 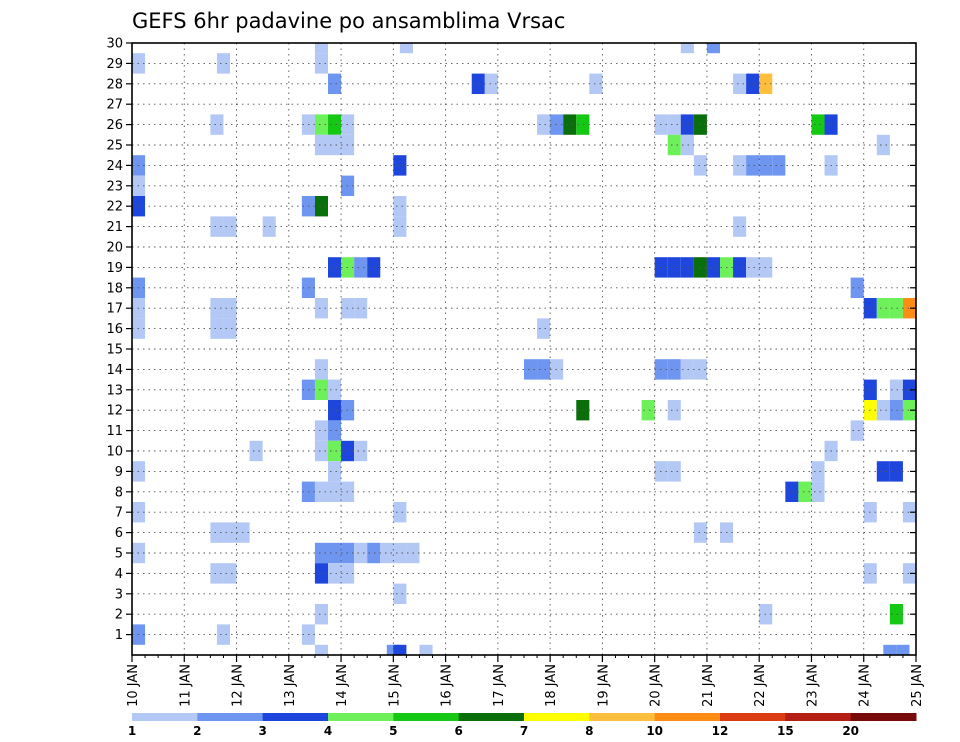 I want to click on x-tick-label: 23 JAN, so click(x=812, y=685).